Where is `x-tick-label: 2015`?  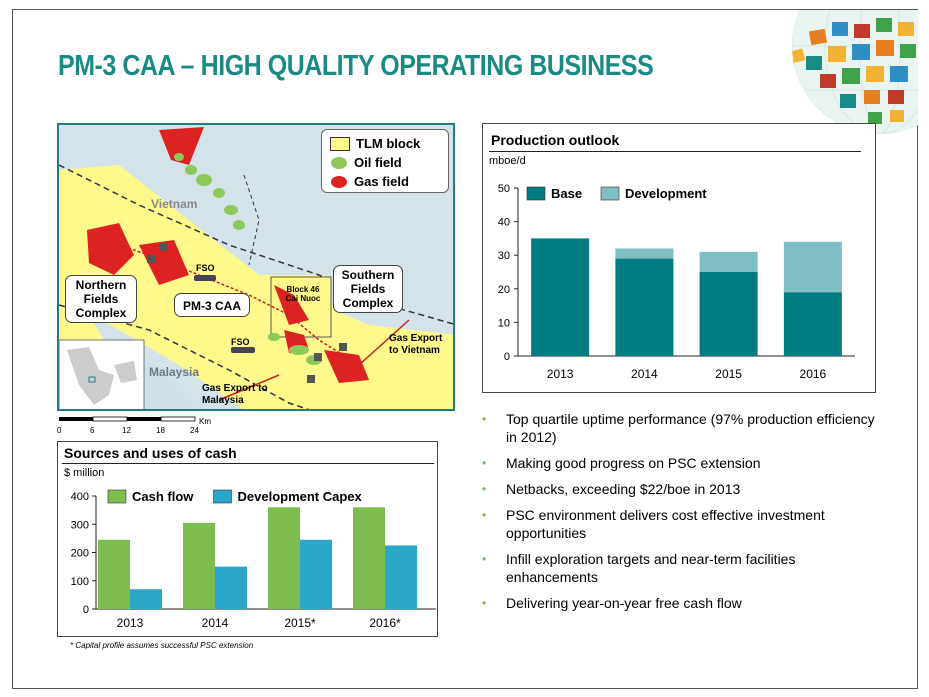 x-tick-label: 2015 is located at coordinates (728, 374).